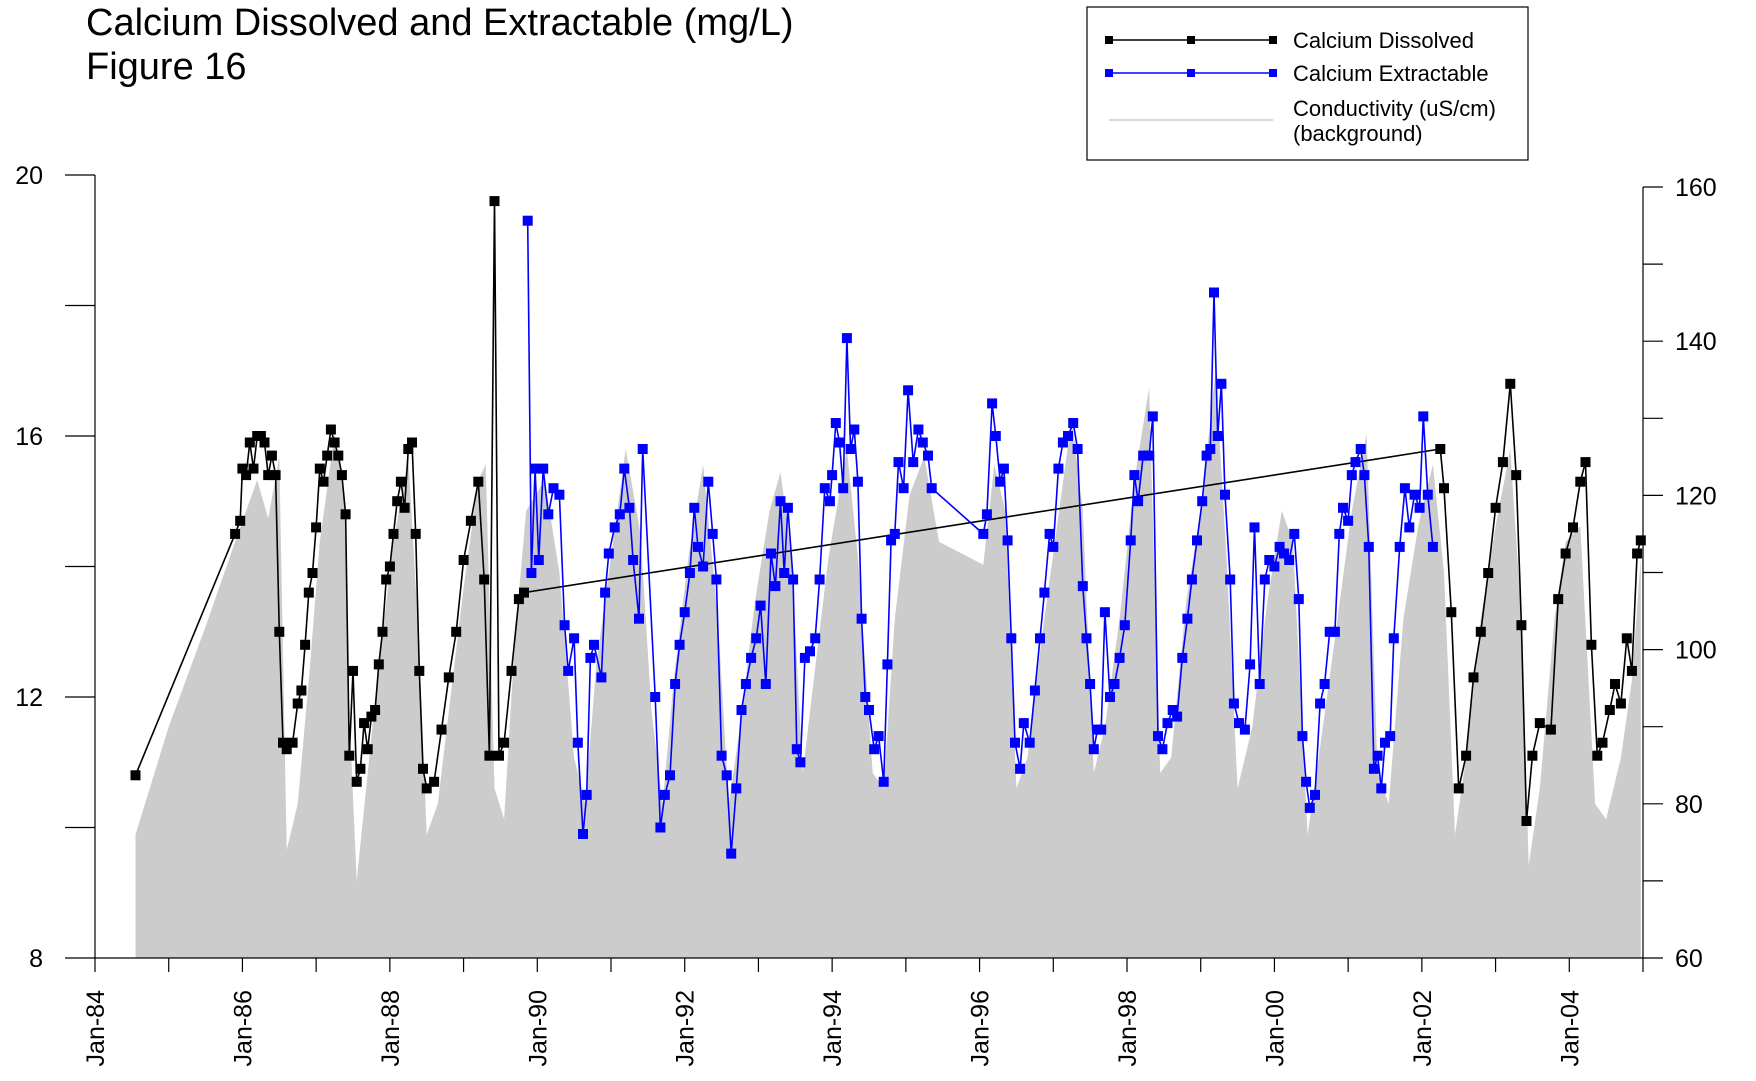 The height and width of the screenshot is (1081, 1756). What do you see at coordinates (1275, 1028) in the screenshot?
I see `bottom-axis-tick-label: Jan-00` at bounding box center [1275, 1028].